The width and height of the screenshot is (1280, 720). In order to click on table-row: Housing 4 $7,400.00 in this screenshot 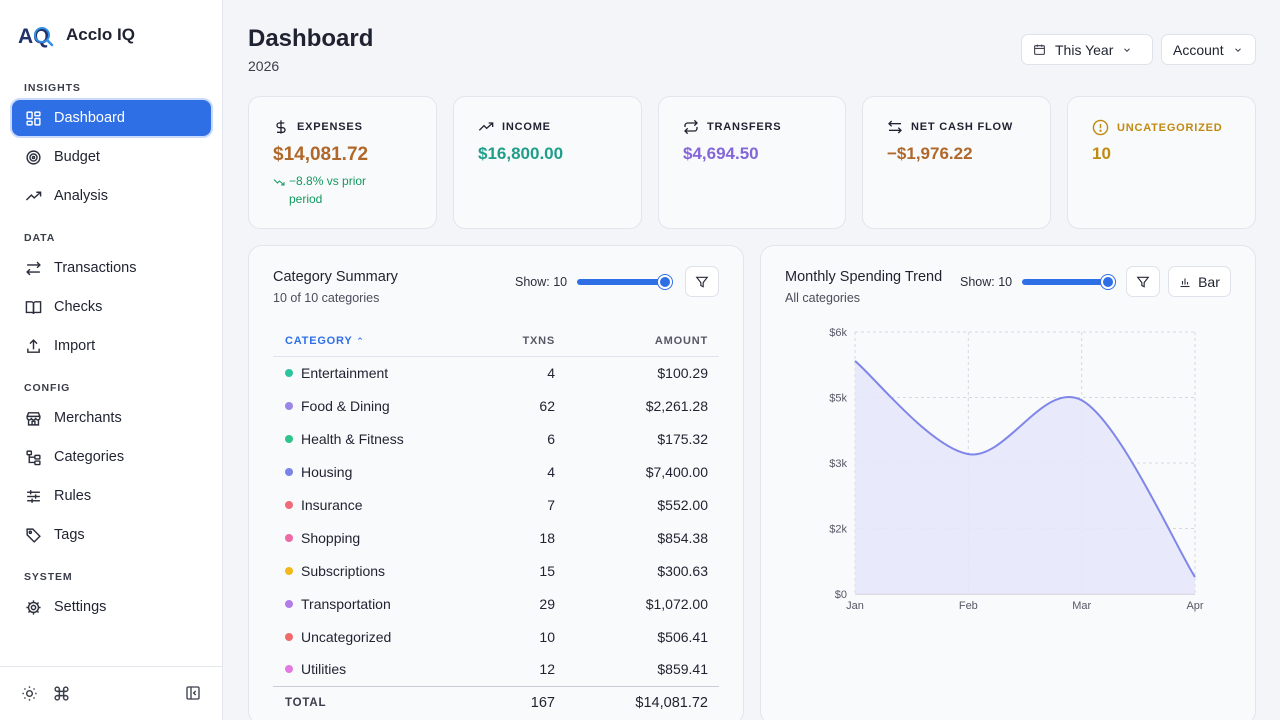, I will do `click(496, 471)`.